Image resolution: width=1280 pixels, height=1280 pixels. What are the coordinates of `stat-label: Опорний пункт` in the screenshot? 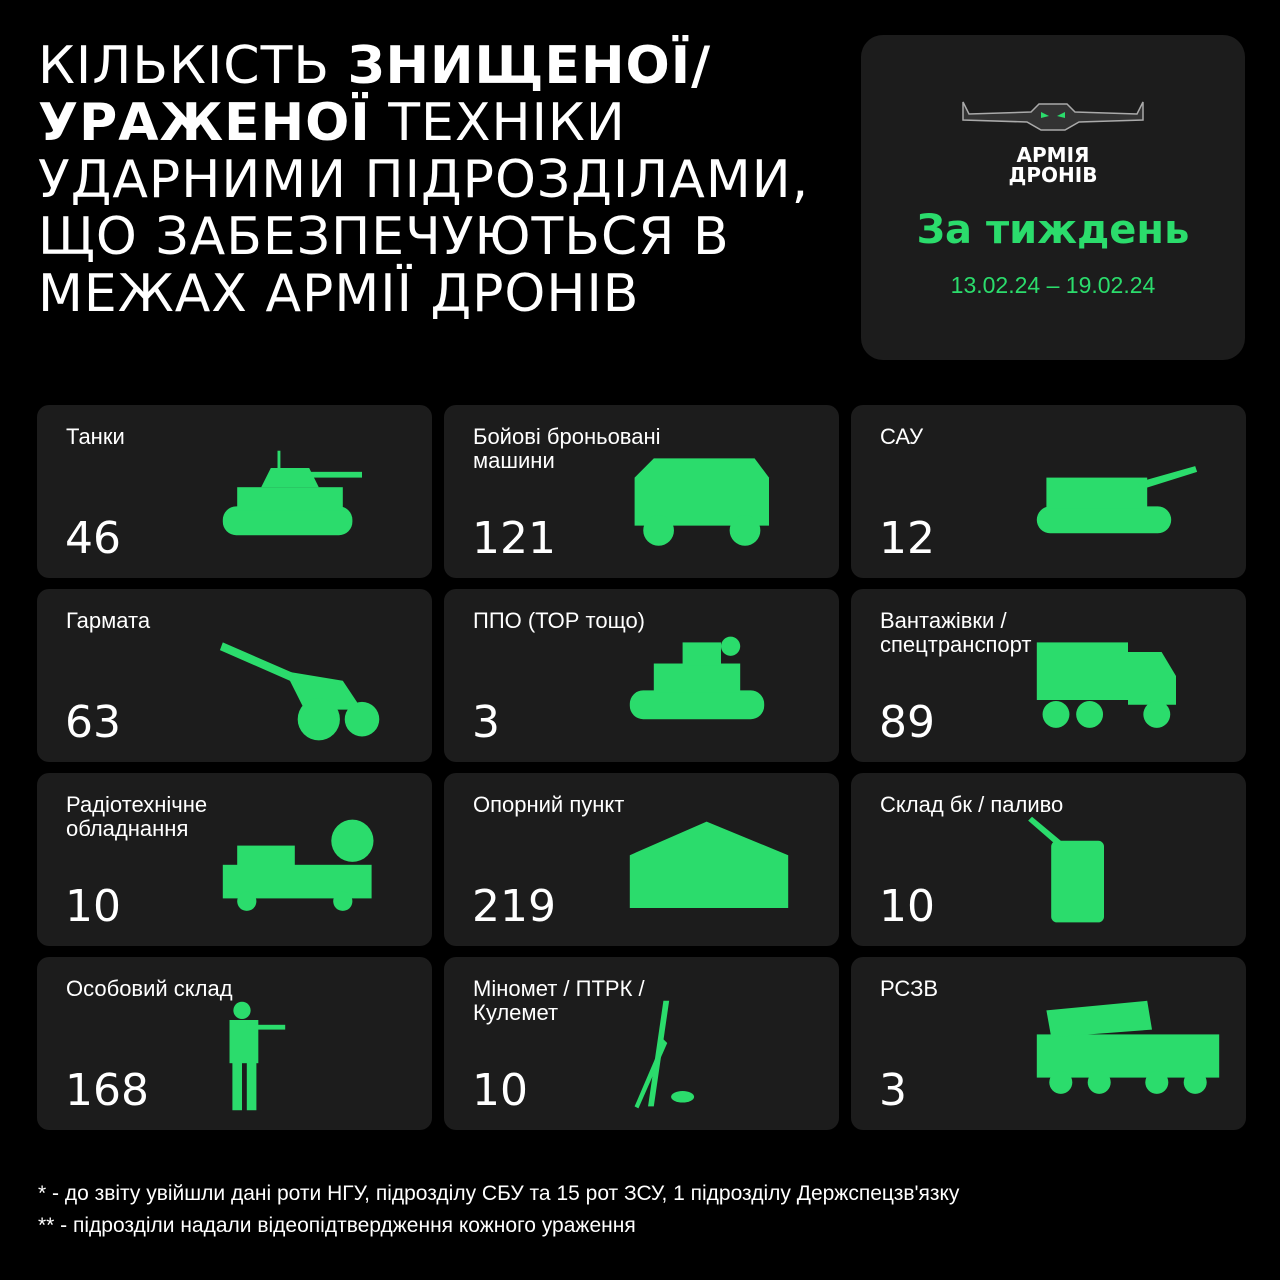 It's located at (549, 804).